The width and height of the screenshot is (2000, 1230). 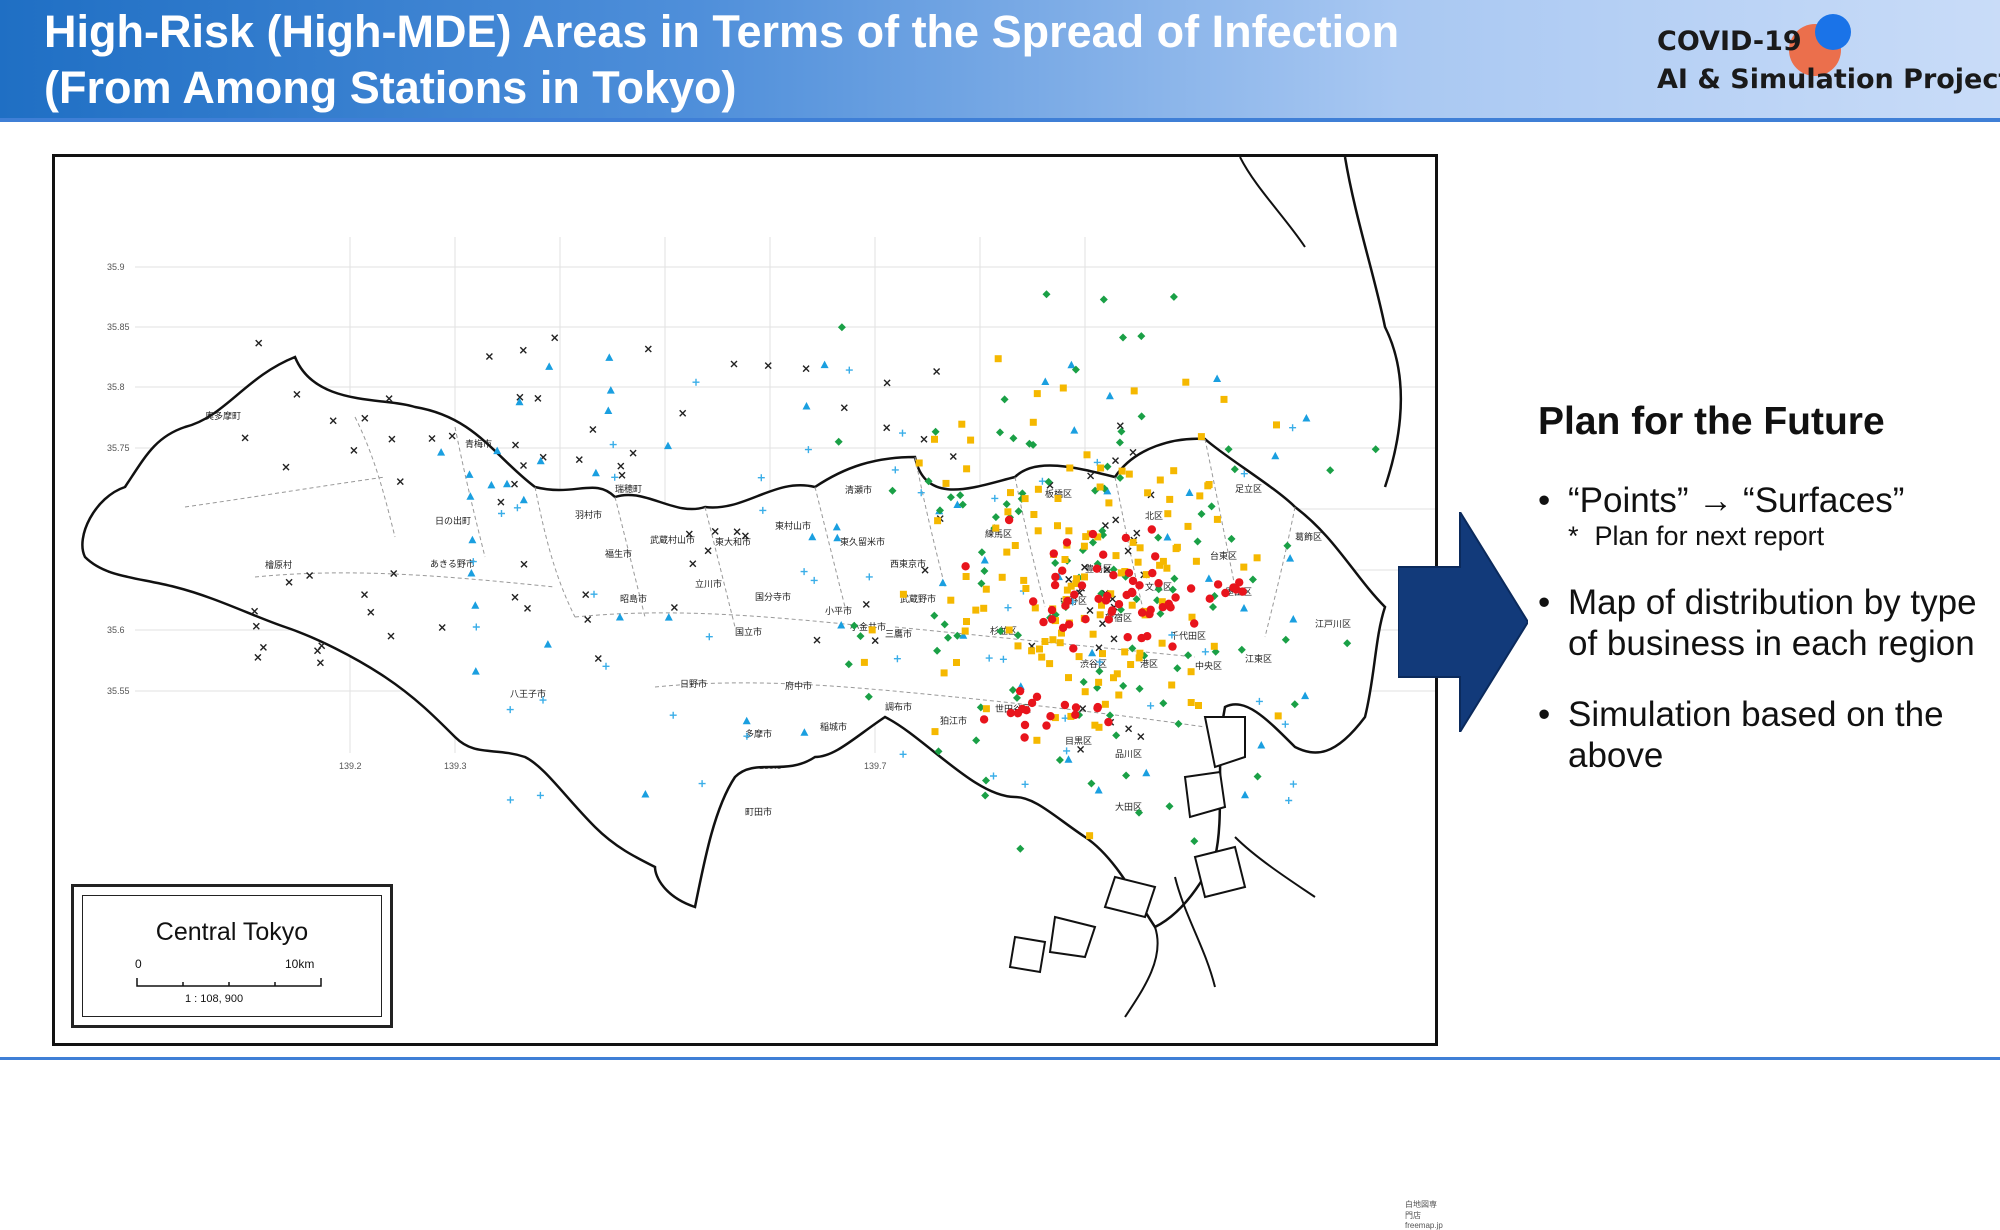 What do you see at coordinates (740, 572) in the screenshot?
I see `municipal-boundaries` at bounding box center [740, 572].